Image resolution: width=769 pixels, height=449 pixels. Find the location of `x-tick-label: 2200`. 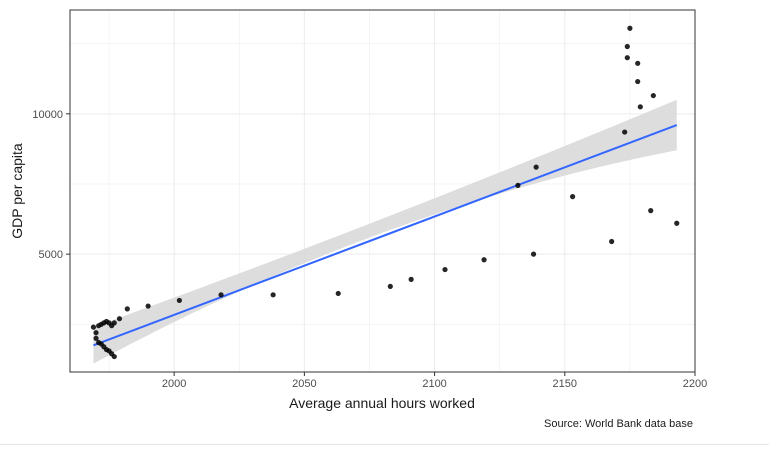

x-tick-label: 2200 is located at coordinates (695, 384).